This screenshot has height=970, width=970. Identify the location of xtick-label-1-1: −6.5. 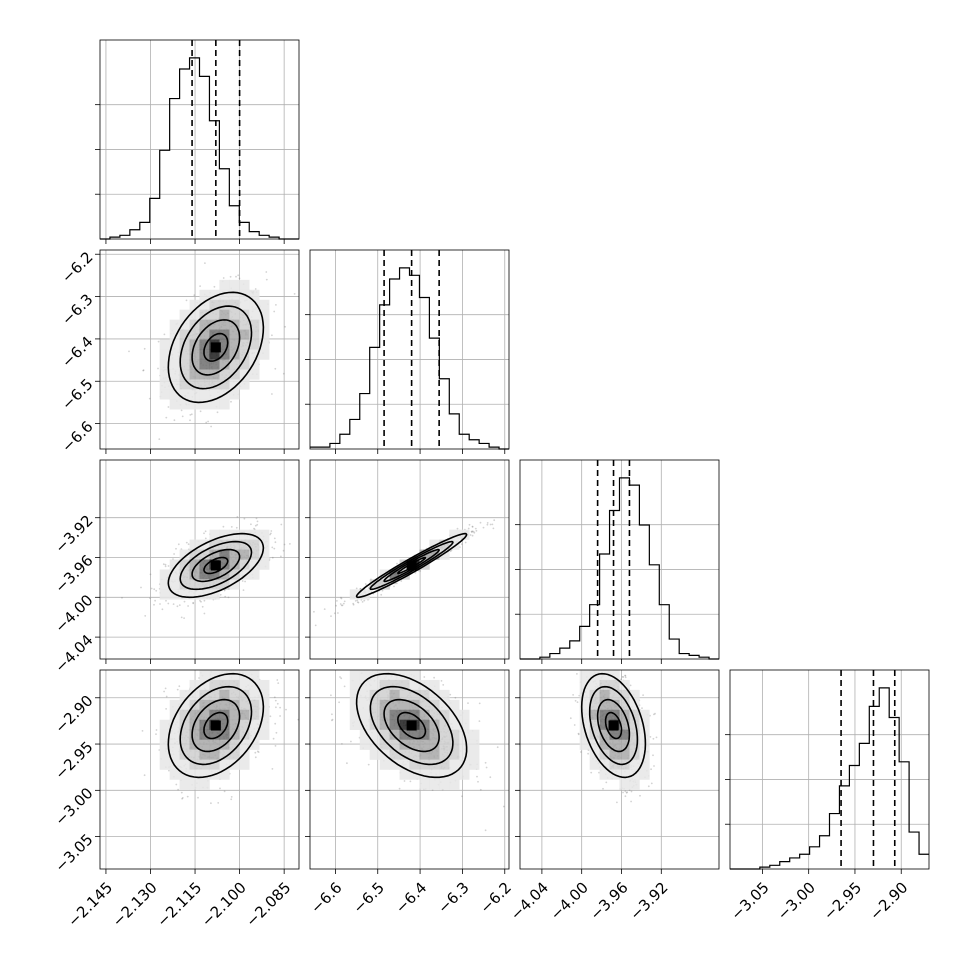
(369, 898).